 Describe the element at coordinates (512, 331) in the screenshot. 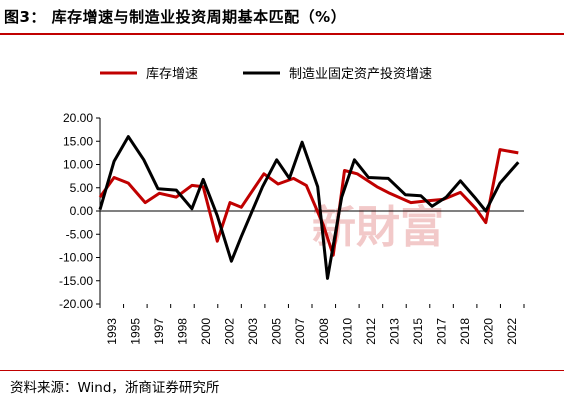

I see `x-tick-label: 2022` at that location.